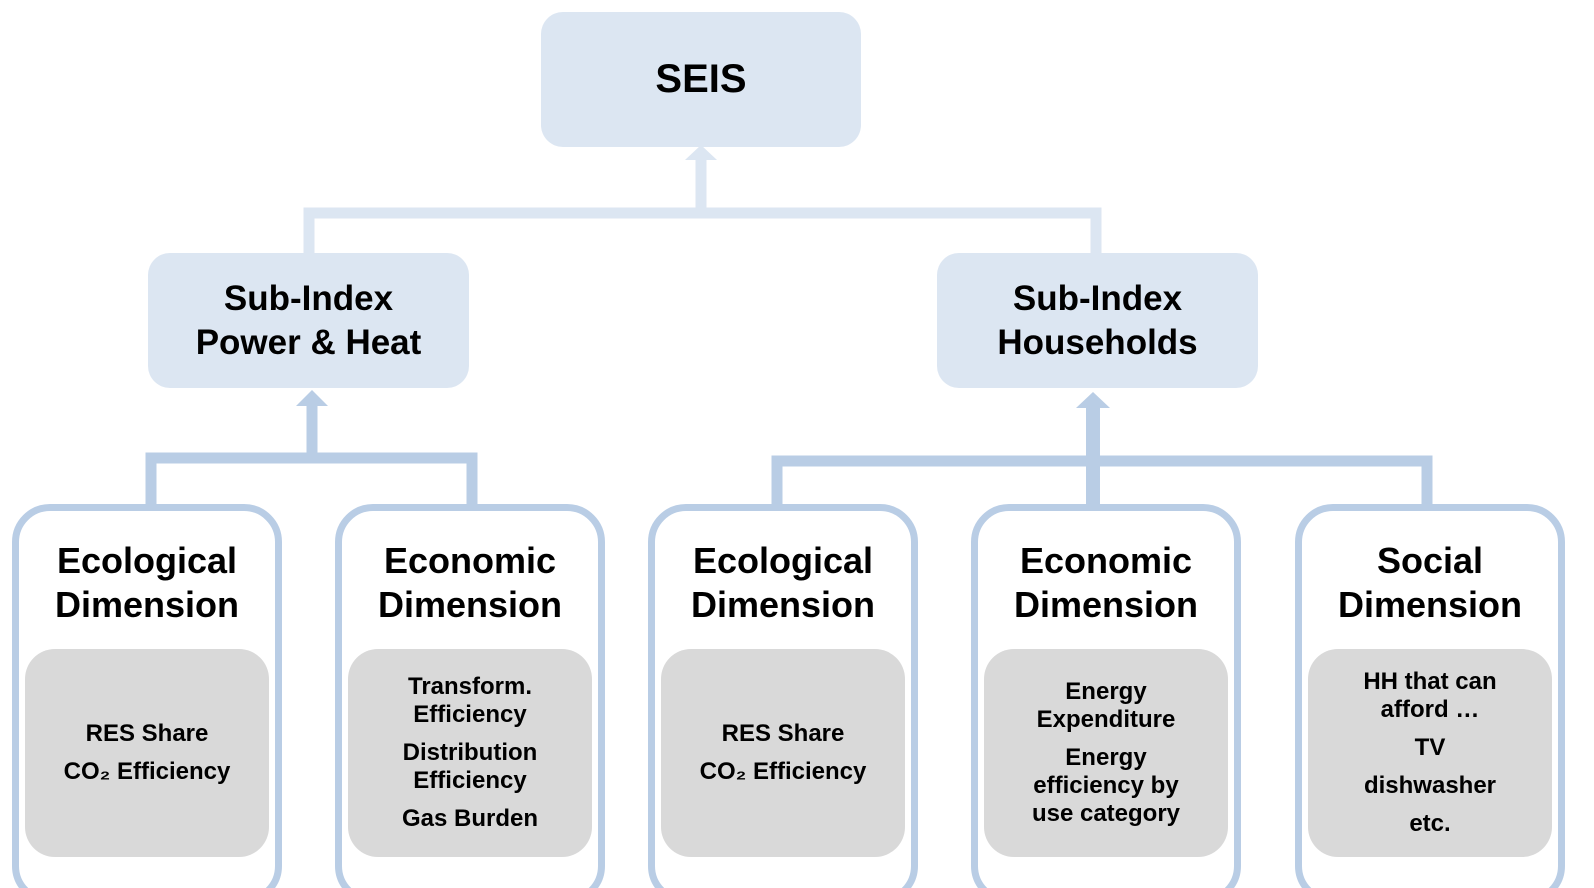  I want to click on sub-index-box: Sub-Index Households, so click(1097, 320).